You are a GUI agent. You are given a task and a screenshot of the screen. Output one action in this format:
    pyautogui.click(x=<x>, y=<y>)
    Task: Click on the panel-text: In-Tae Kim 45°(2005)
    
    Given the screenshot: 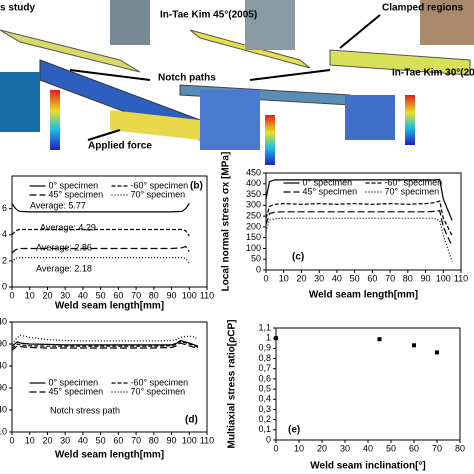 What is the action you would take?
    pyautogui.click(x=208, y=15)
    